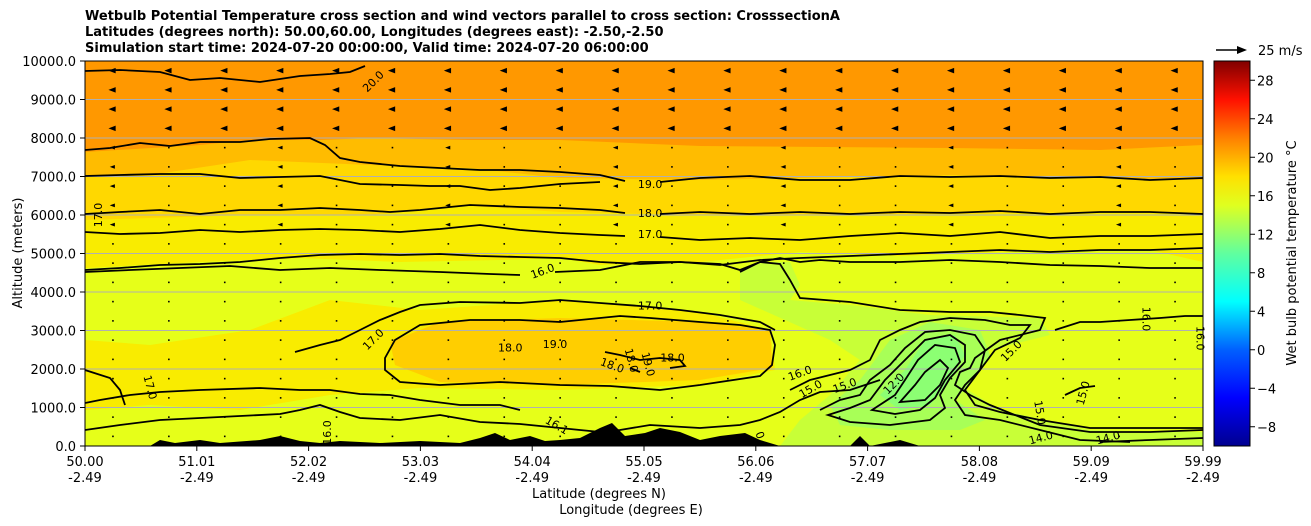 The width and height of the screenshot is (1311, 526). What do you see at coordinates (510, 348) in the screenshot?
I see `contour-label: 18.0` at bounding box center [510, 348].